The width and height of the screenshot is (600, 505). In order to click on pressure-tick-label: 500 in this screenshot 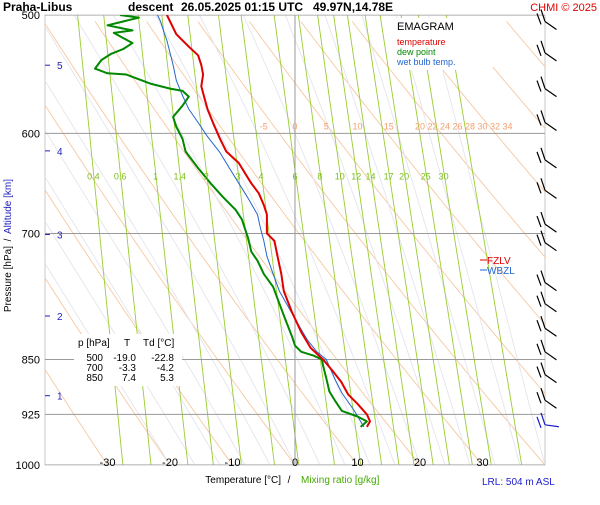, I will do `click(31, 16)`.